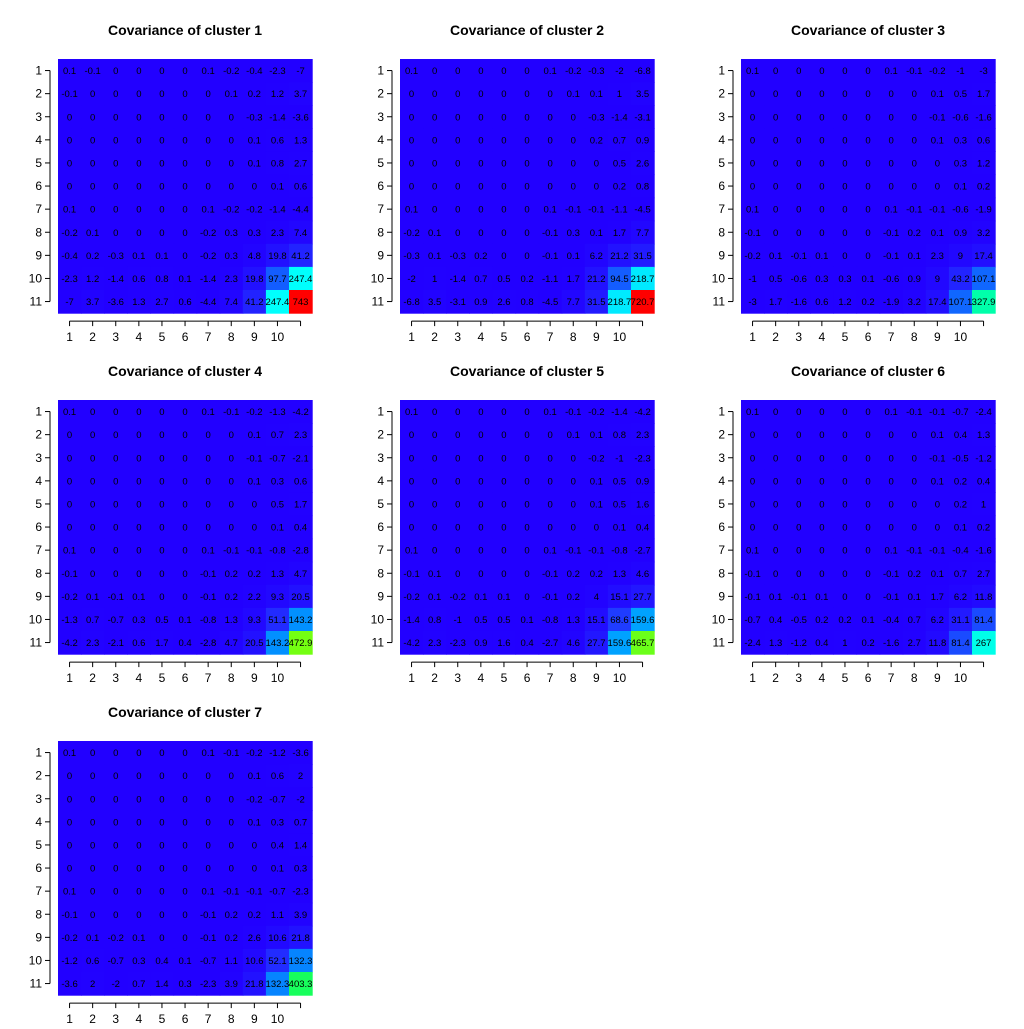 Image resolution: width=1024 pixels, height=1029 pixels. Describe the element at coordinates (573, 678) in the screenshot. I see `x-tick-label: 8` at that location.